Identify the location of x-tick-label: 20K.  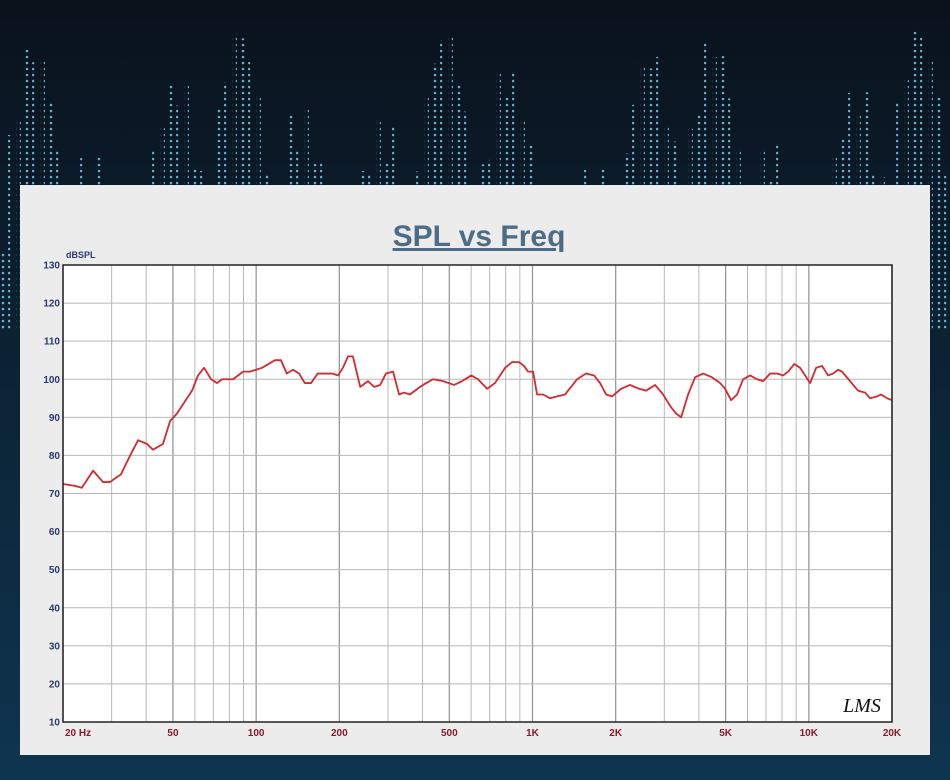
(892, 733).